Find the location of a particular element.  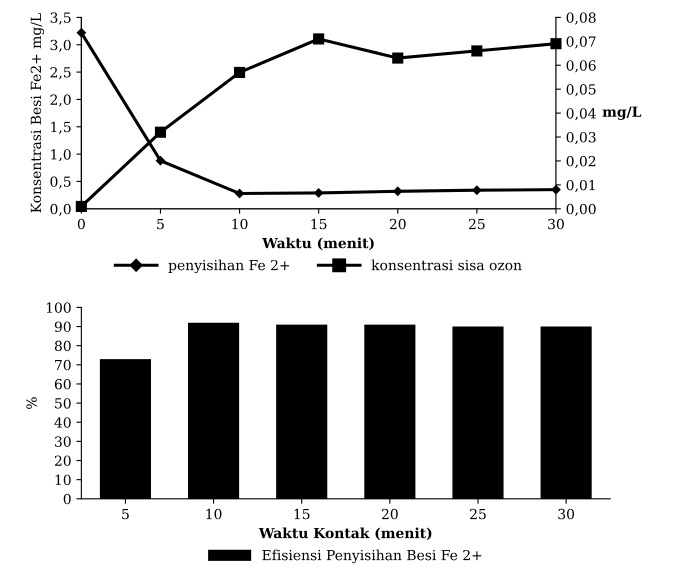

y-tick-label: 50 is located at coordinates (63, 403).